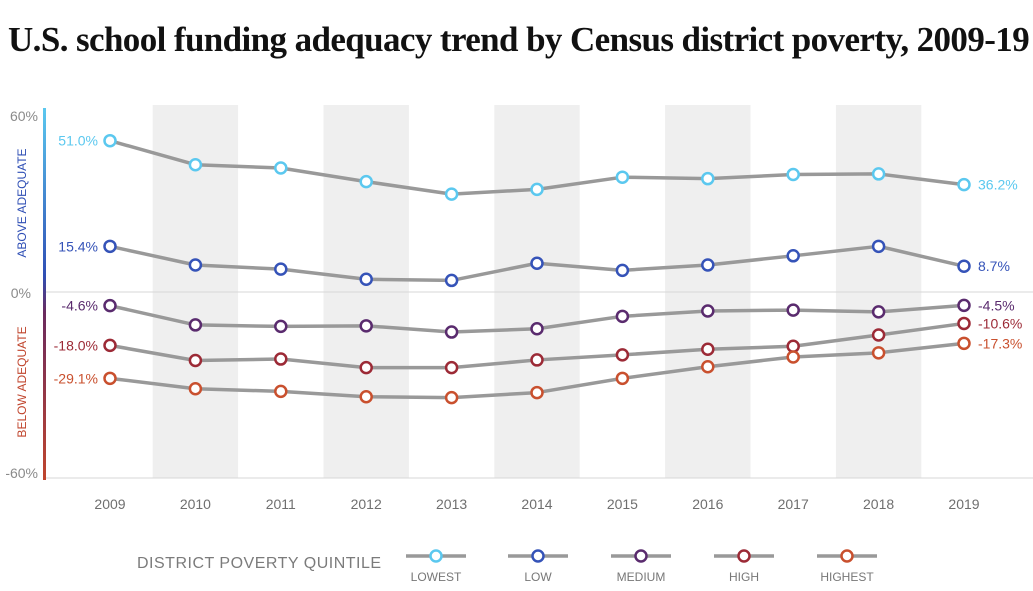 The height and width of the screenshot is (591, 1033). What do you see at coordinates (22, 381) in the screenshot?
I see `below-adequate-label: BELOW ADEQUATE` at bounding box center [22, 381].